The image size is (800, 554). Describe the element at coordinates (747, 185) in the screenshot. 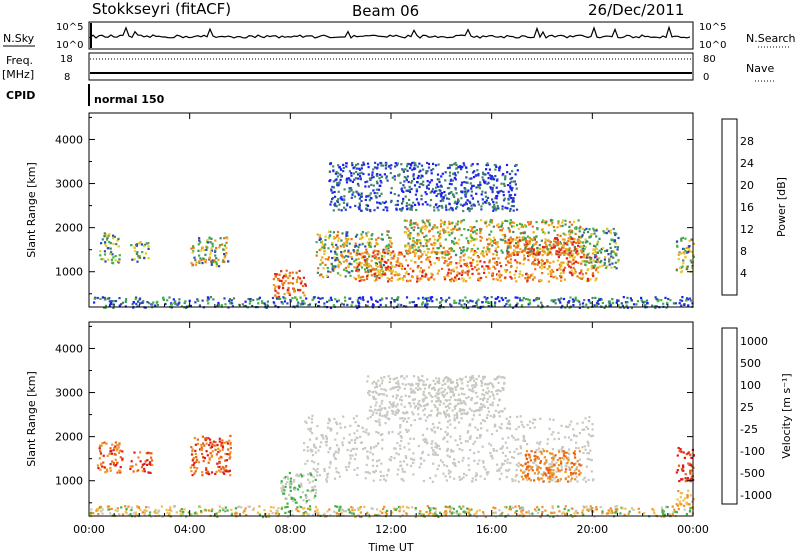

I see `colorbar-tick-label: 20` at that location.